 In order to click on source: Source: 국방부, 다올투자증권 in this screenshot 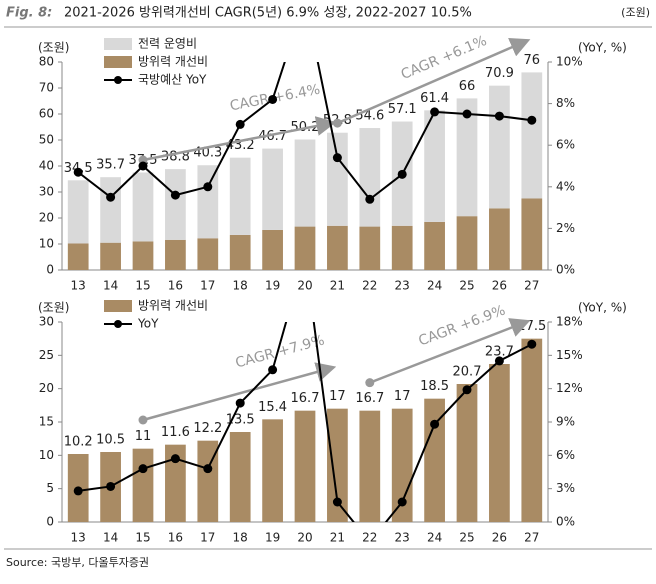, I will do `click(77, 562)`.